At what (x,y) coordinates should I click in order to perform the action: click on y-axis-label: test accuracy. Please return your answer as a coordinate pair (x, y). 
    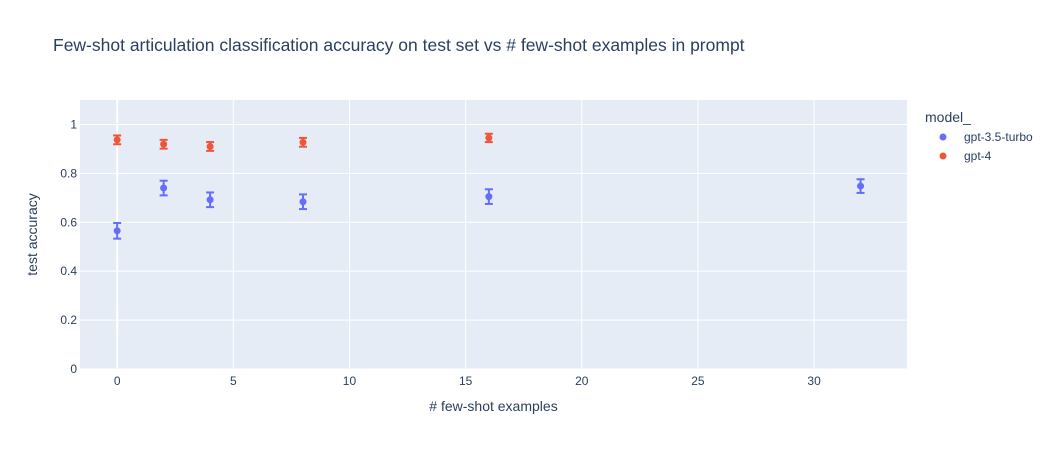
    Looking at the image, I should click on (32, 234).